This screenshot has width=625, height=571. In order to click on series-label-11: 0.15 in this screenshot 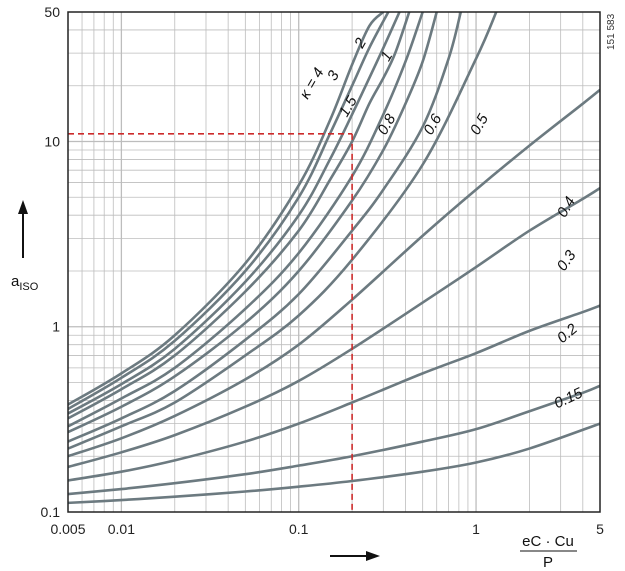, I will do `click(569, 398)`.